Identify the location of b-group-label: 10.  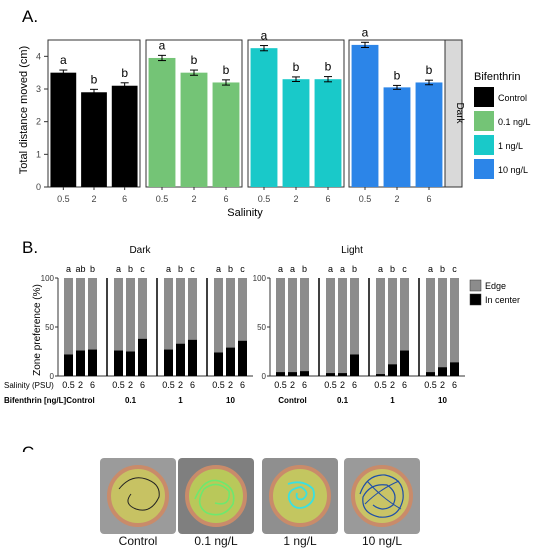
(230, 400).